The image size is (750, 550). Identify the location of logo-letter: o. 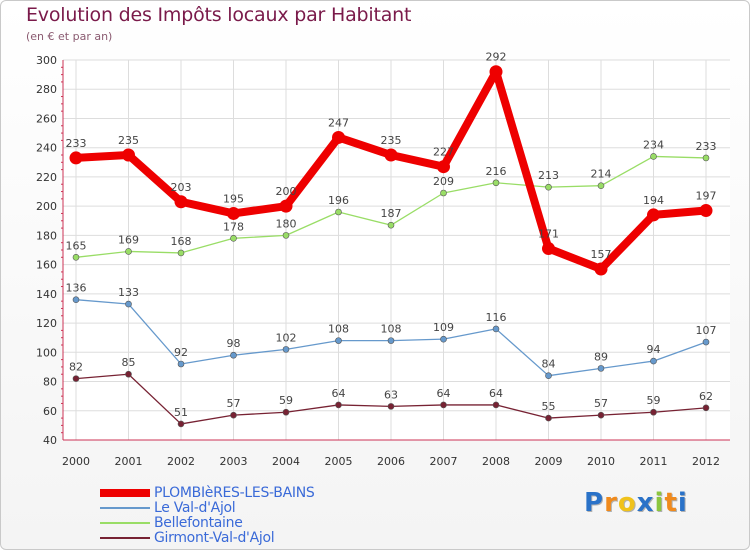
(627, 503).